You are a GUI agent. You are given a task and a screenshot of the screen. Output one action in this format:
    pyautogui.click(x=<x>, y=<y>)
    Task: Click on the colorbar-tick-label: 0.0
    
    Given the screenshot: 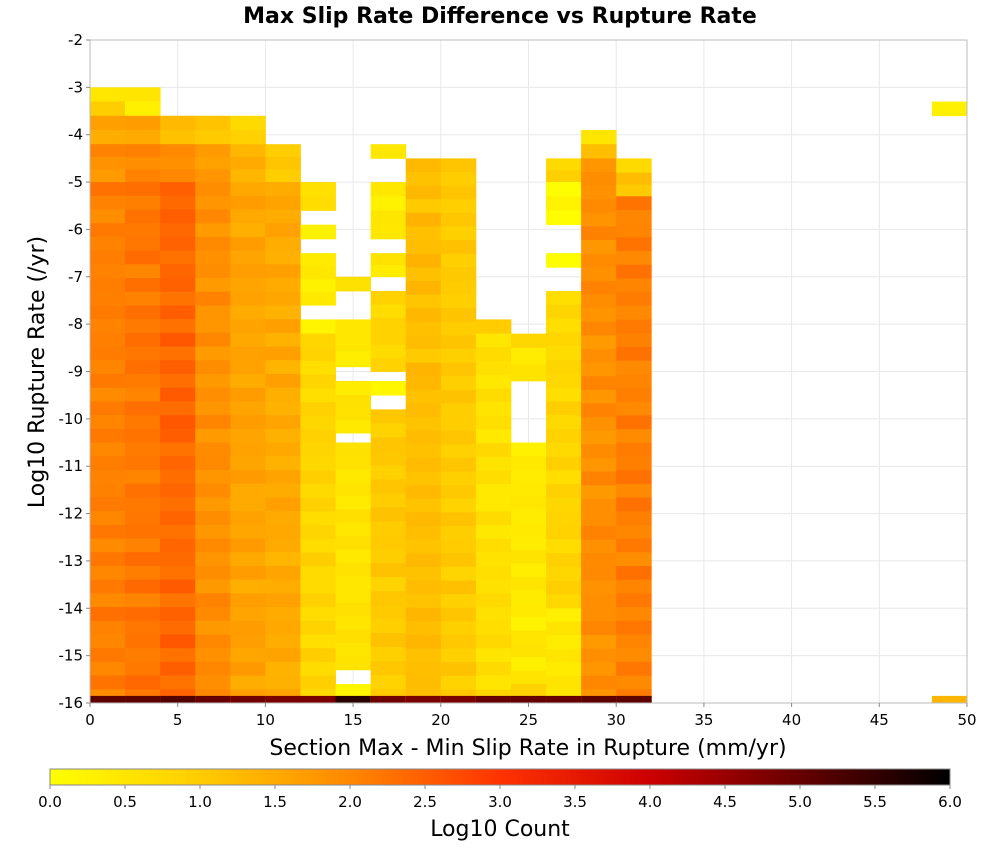 What is the action you would take?
    pyautogui.click(x=50, y=802)
    